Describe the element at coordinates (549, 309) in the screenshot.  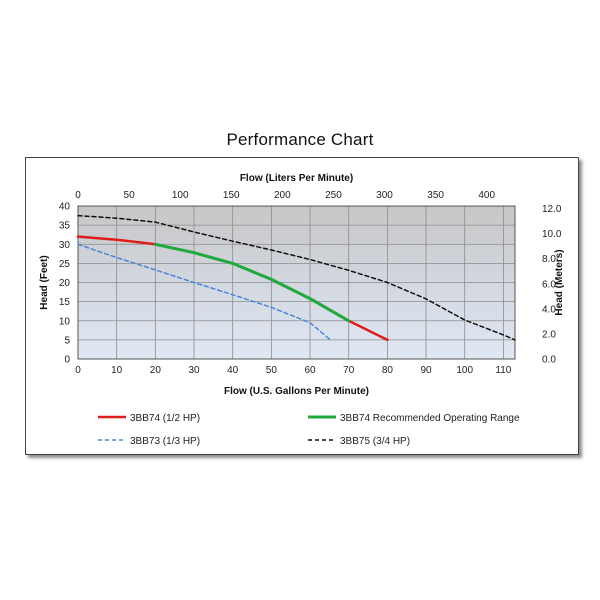
I see `y2-tick-label: 4.0` at that location.